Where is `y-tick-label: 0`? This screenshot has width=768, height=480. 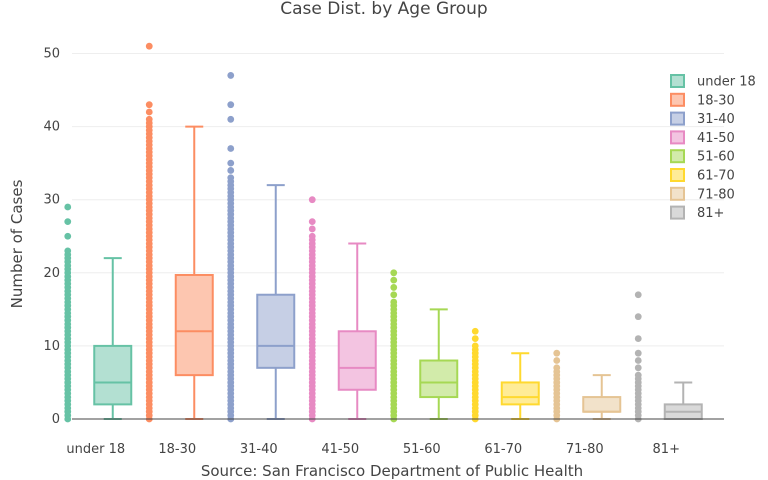 y-tick-label: 0 is located at coordinates (56, 419).